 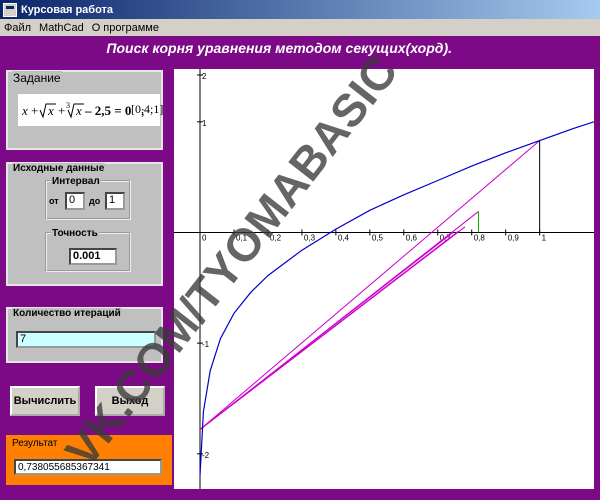 What do you see at coordinates (59, 168) in the screenshot?
I see `source-legend: Исходные данные` at bounding box center [59, 168].